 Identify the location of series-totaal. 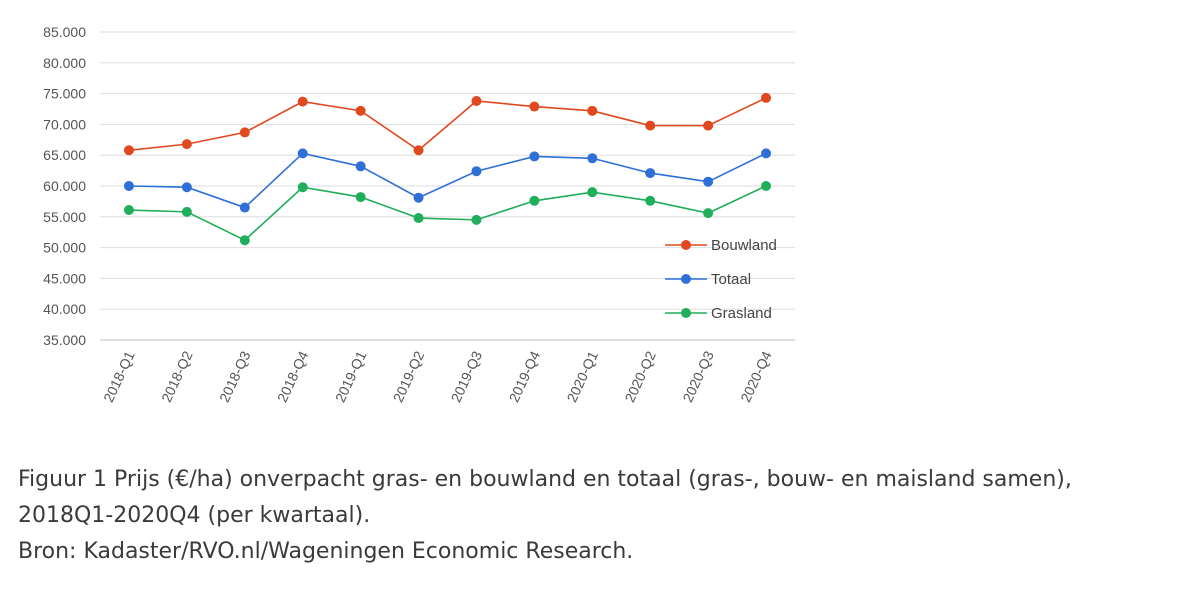
(447, 180).